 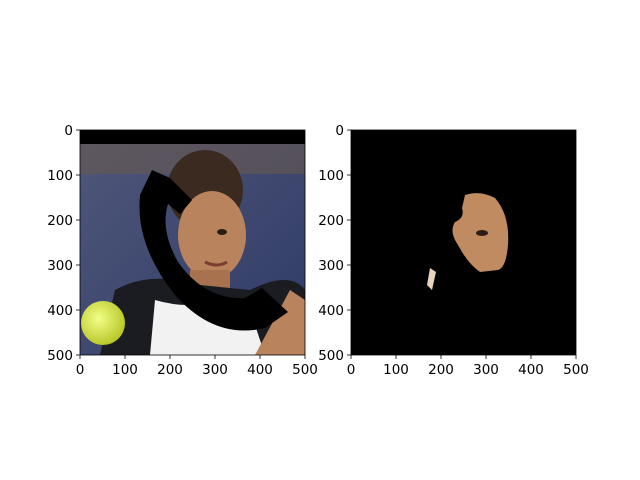 What do you see at coordinates (482, 233) in the screenshot?
I see `segmented-eye` at bounding box center [482, 233].